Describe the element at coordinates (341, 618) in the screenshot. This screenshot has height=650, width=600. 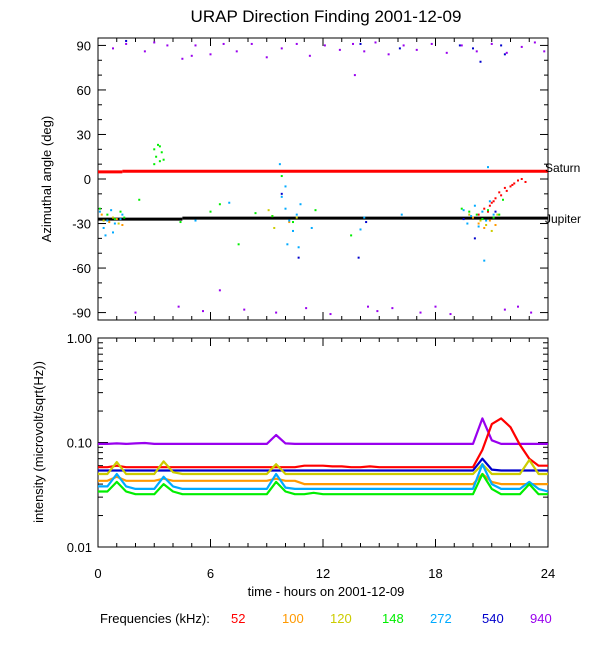
I see `legend-item-120: 120` at that location.